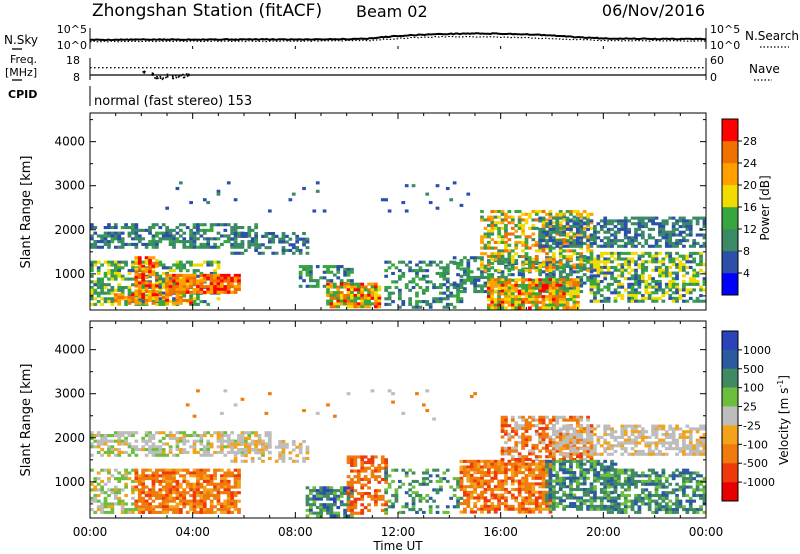  What do you see at coordinates (189, 75) in the screenshot?
I see `nave-dip-point` at bounding box center [189, 75].